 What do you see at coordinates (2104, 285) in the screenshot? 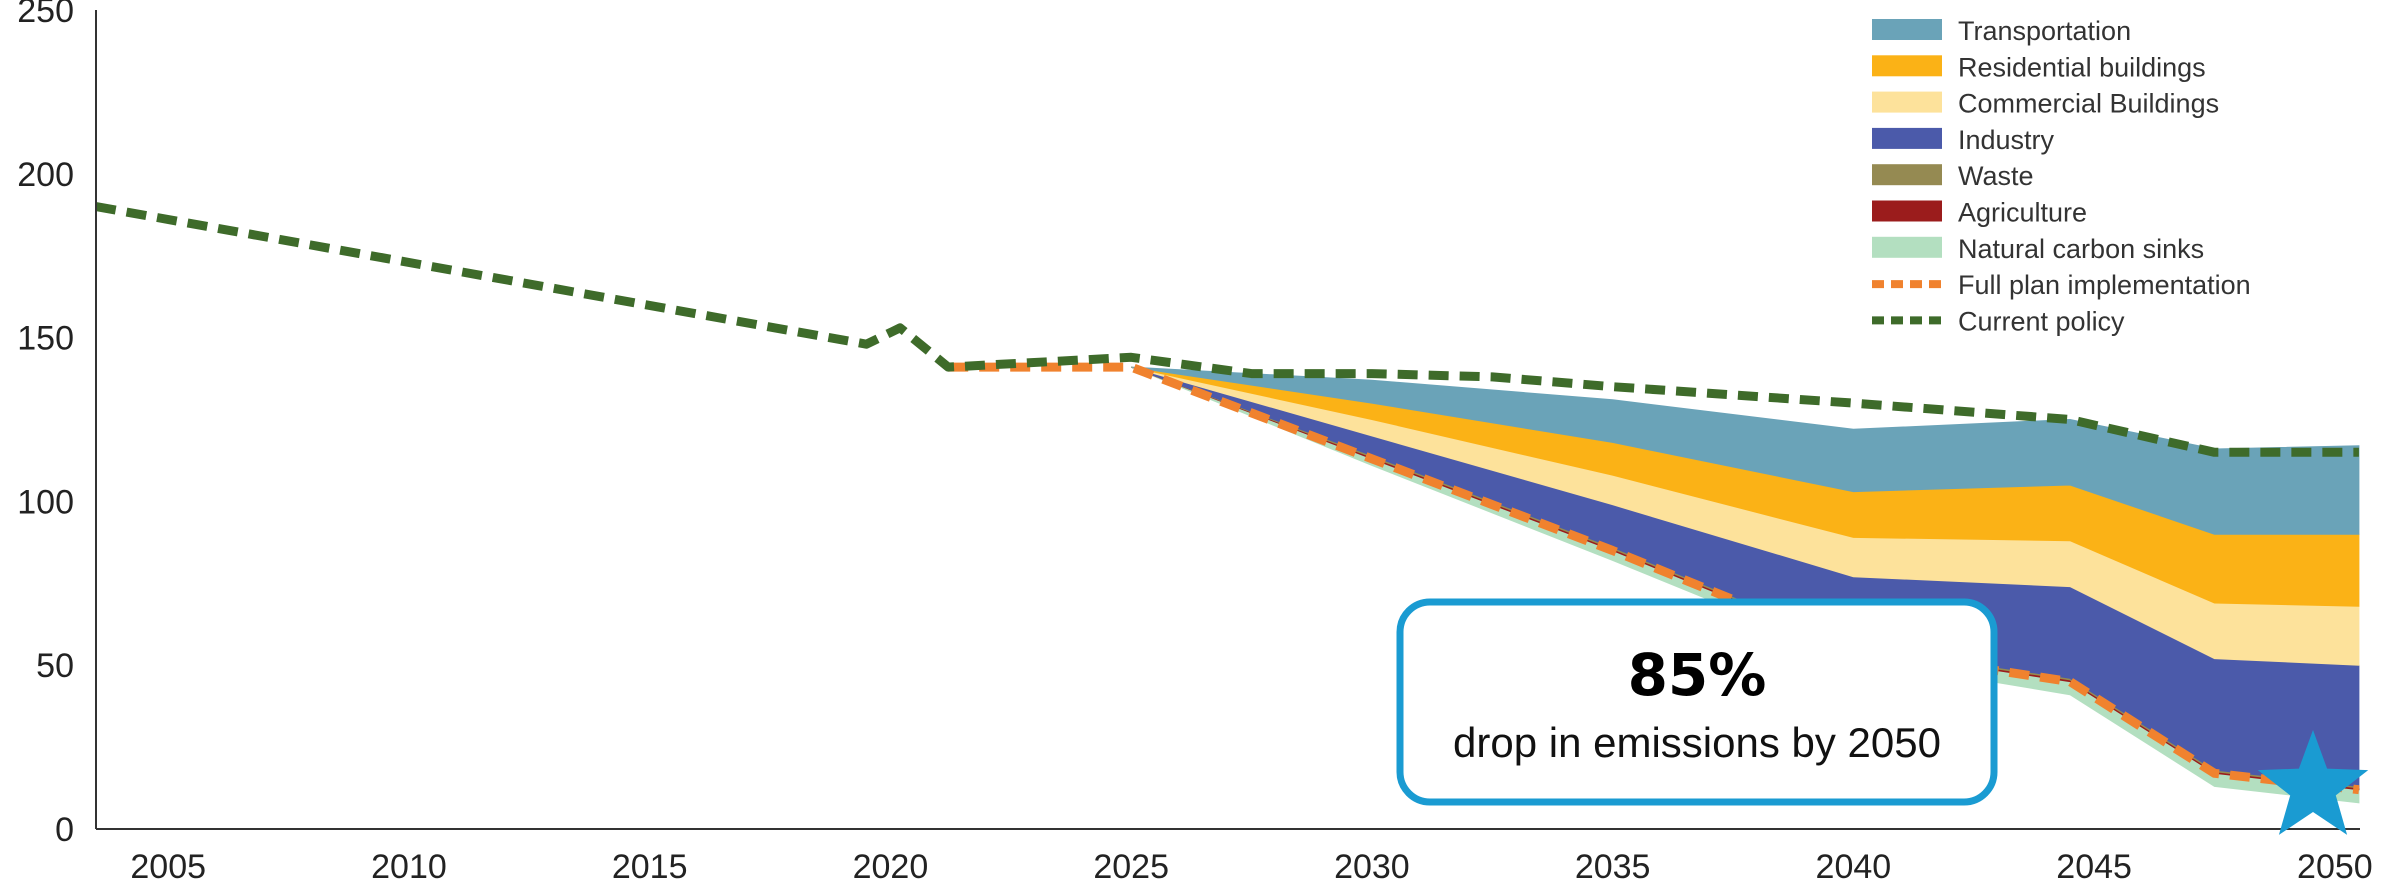
I see `legend-label: Full plan implementation` at bounding box center [2104, 285].